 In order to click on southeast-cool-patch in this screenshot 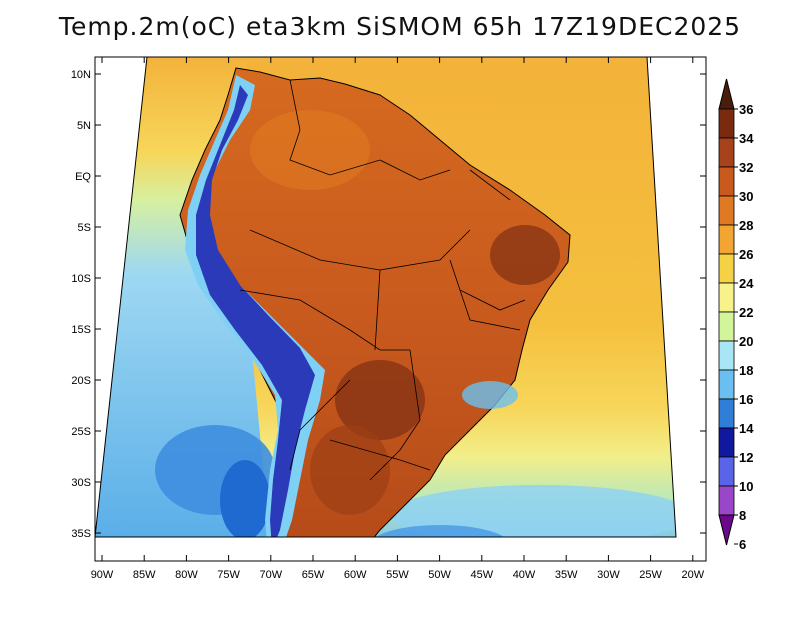, I will do `click(490, 395)`.